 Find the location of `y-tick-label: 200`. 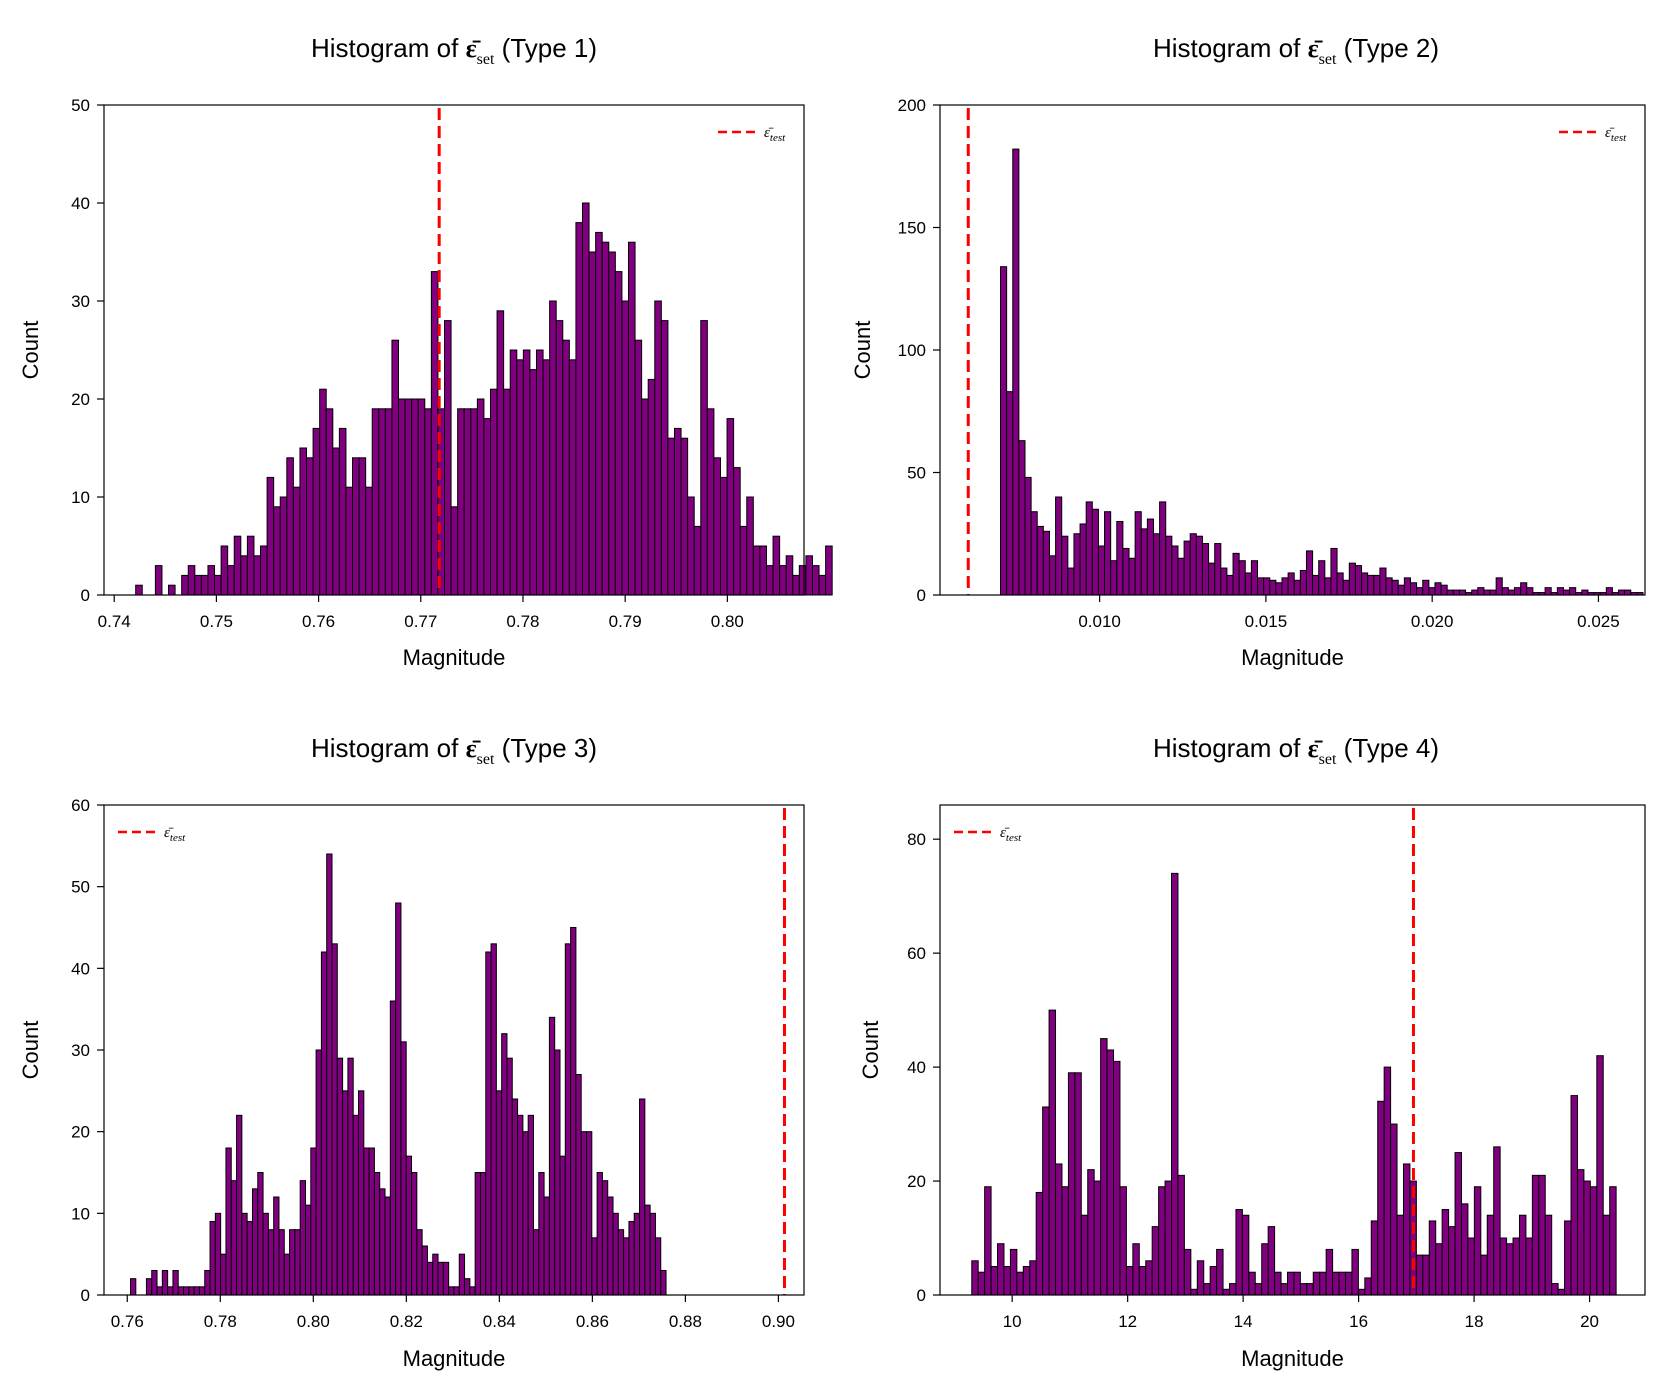

y-tick-label: 200 is located at coordinates (912, 105).